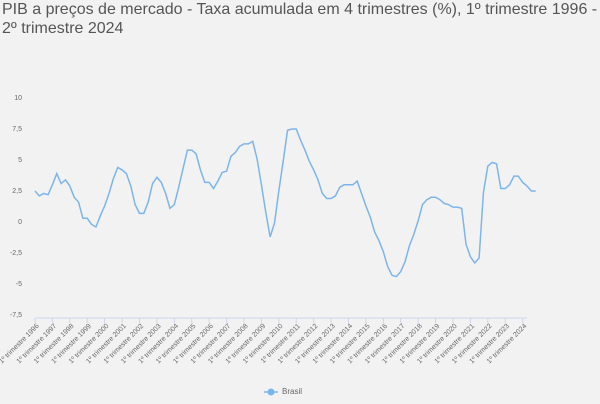 The height and width of the screenshot is (404, 600). Describe the element at coordinates (292, 391) in the screenshot. I see `legend-label: Brasil` at that location.